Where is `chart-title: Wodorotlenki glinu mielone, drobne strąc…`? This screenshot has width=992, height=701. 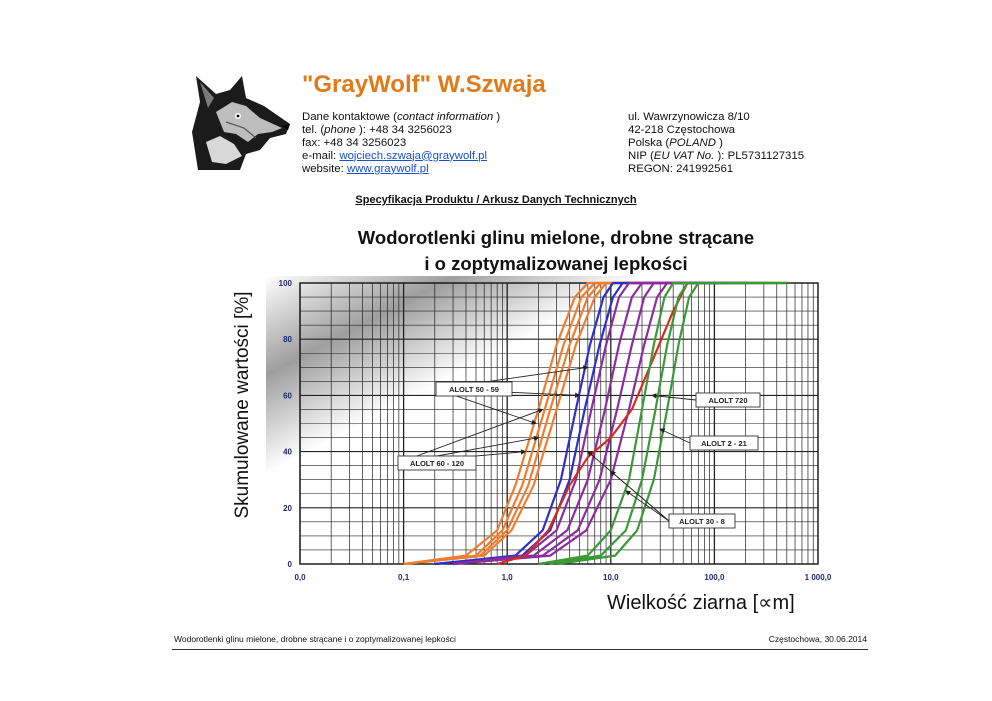
chart-title: Wodorotlenki glinu mielone, drobne strąc… is located at coordinates (556, 251).